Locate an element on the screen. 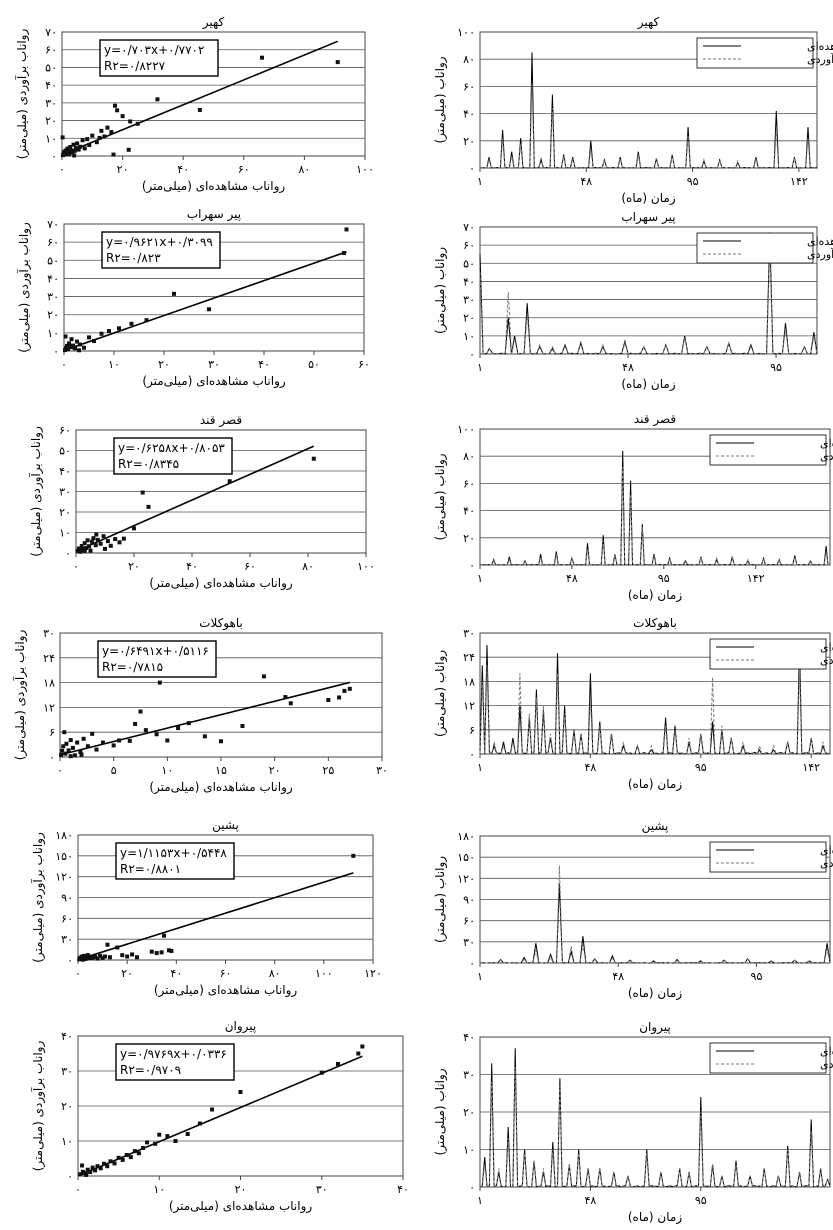  chart-title: باهوکلات is located at coordinates (221, 623).